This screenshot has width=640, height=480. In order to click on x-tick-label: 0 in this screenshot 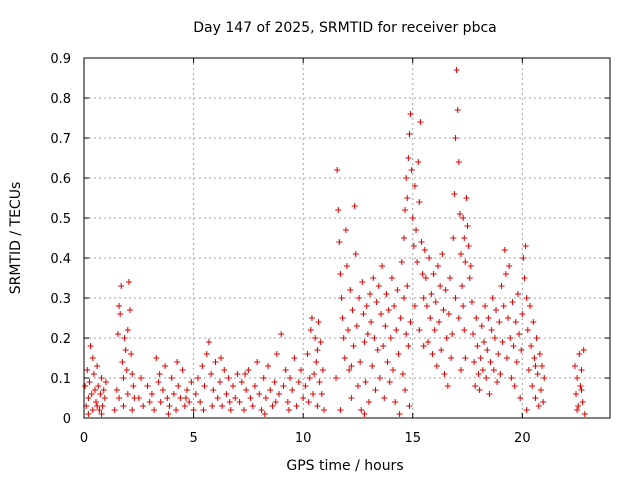, I will do `click(84, 438)`.